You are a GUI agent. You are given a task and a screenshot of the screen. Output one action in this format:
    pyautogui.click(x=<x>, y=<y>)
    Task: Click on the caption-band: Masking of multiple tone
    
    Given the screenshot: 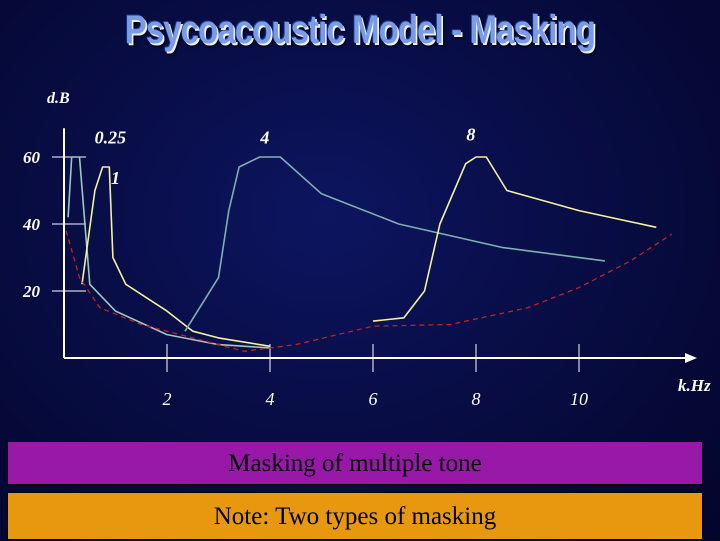 What is the action you would take?
    pyautogui.click(x=355, y=463)
    